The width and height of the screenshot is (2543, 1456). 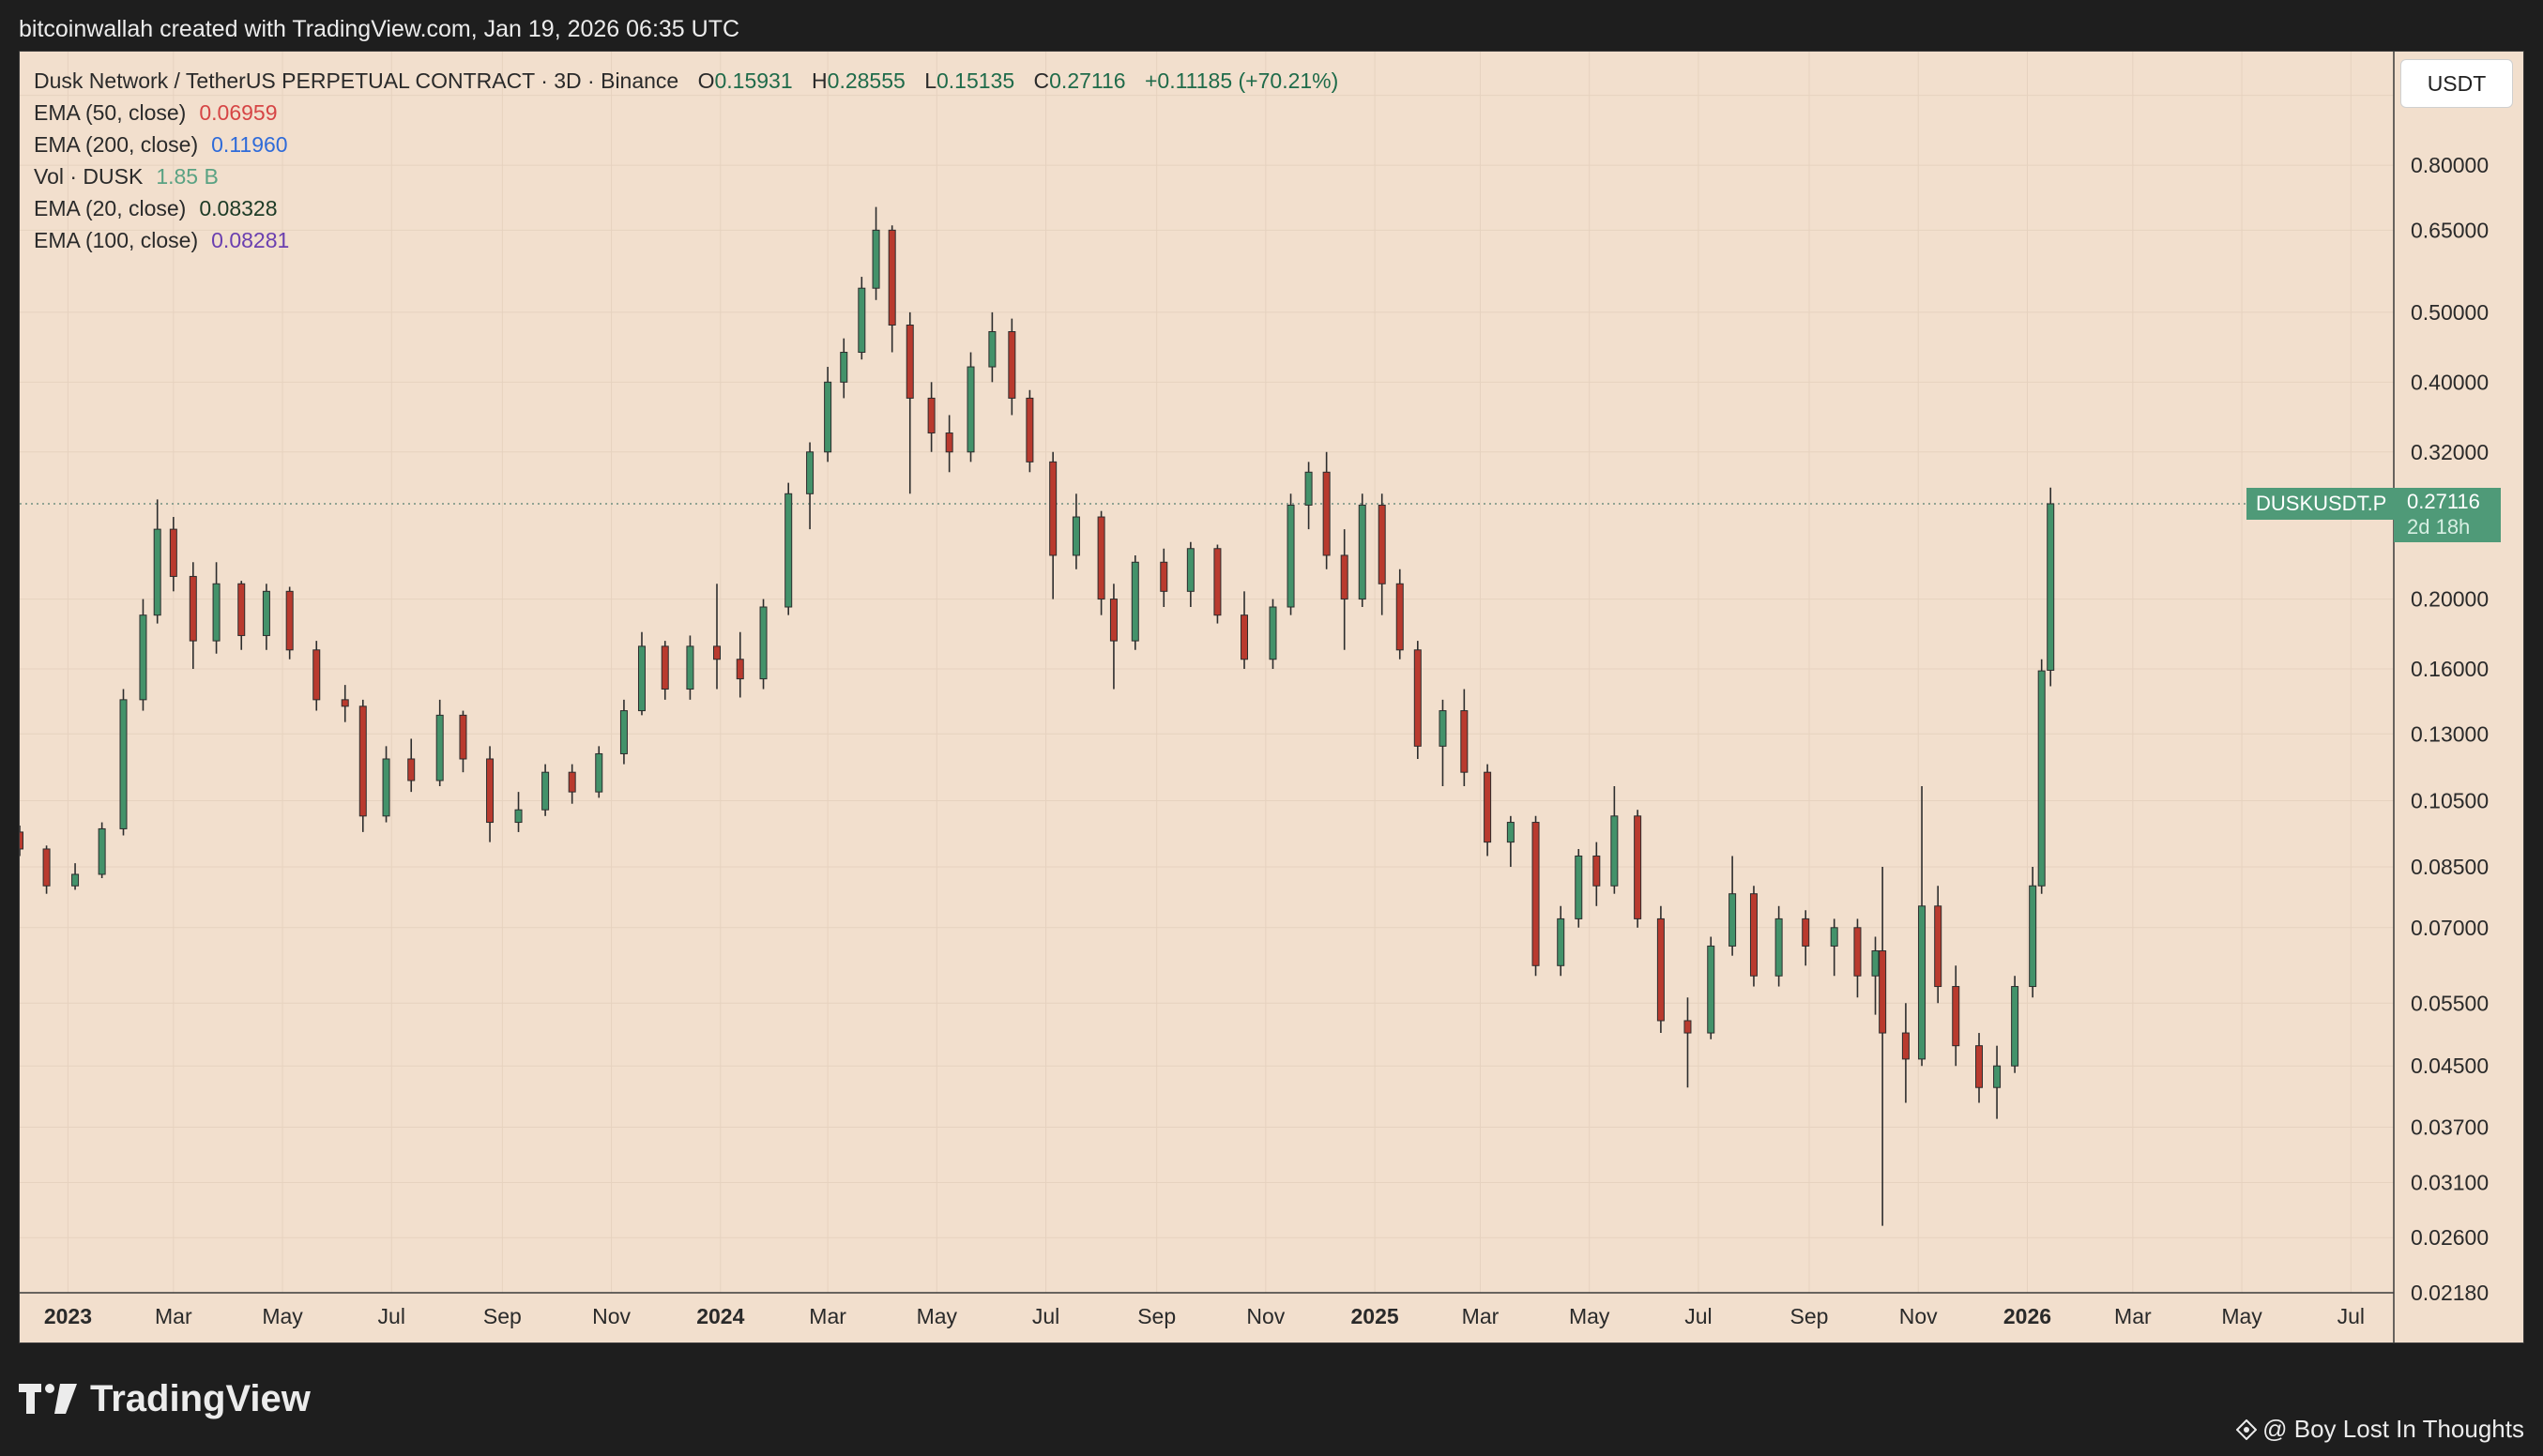 What do you see at coordinates (1087, 80) in the screenshot?
I see `close-value: 0.27116` at bounding box center [1087, 80].